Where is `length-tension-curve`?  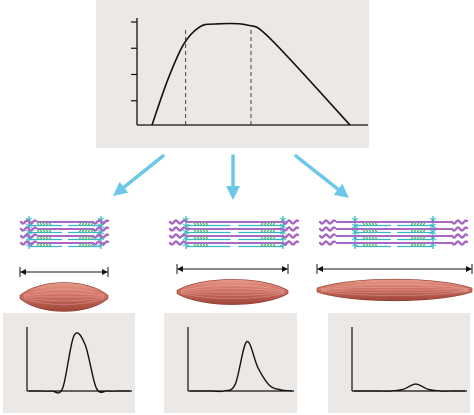 length-tension-curve is located at coordinates (251, 74).